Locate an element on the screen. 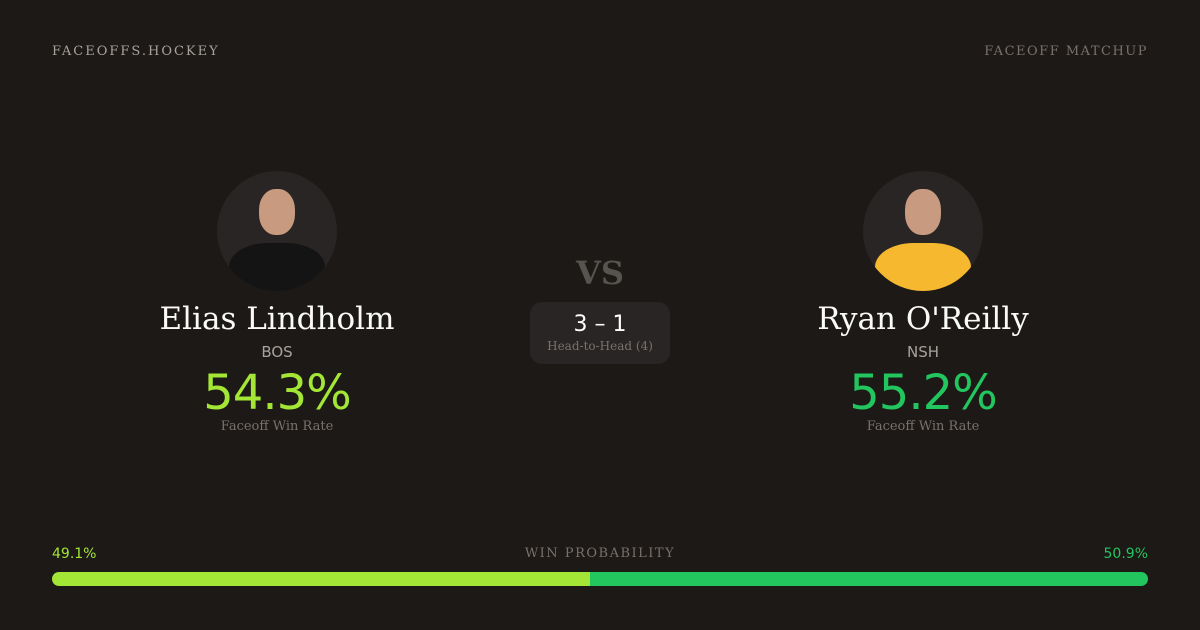 The image size is (1200, 630). win-probability-bar is located at coordinates (600, 579).